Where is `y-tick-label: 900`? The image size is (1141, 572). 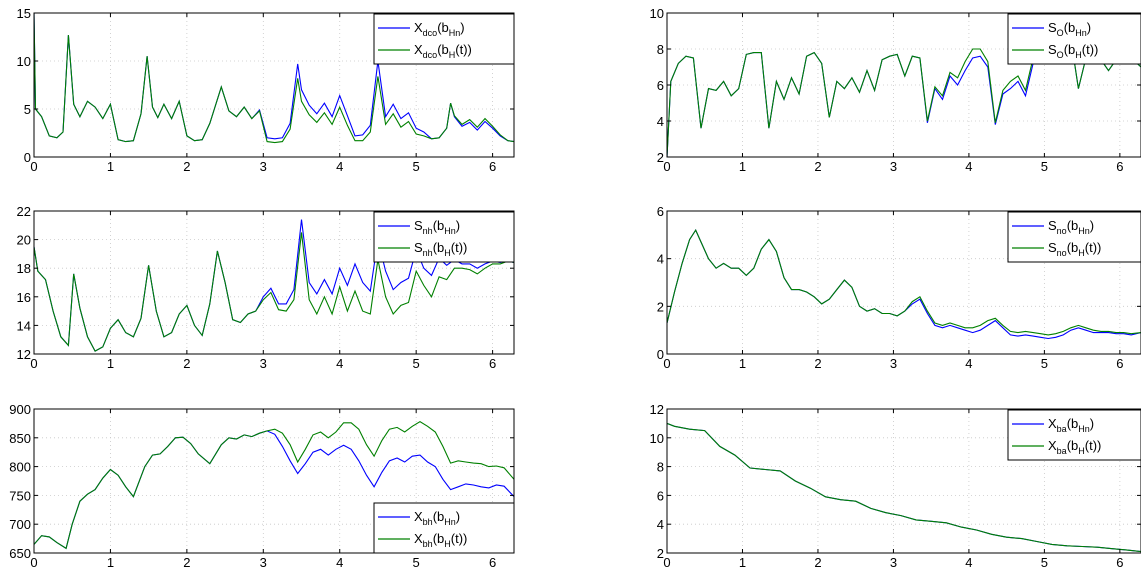 y-tick-label: 900 is located at coordinates (20, 409).